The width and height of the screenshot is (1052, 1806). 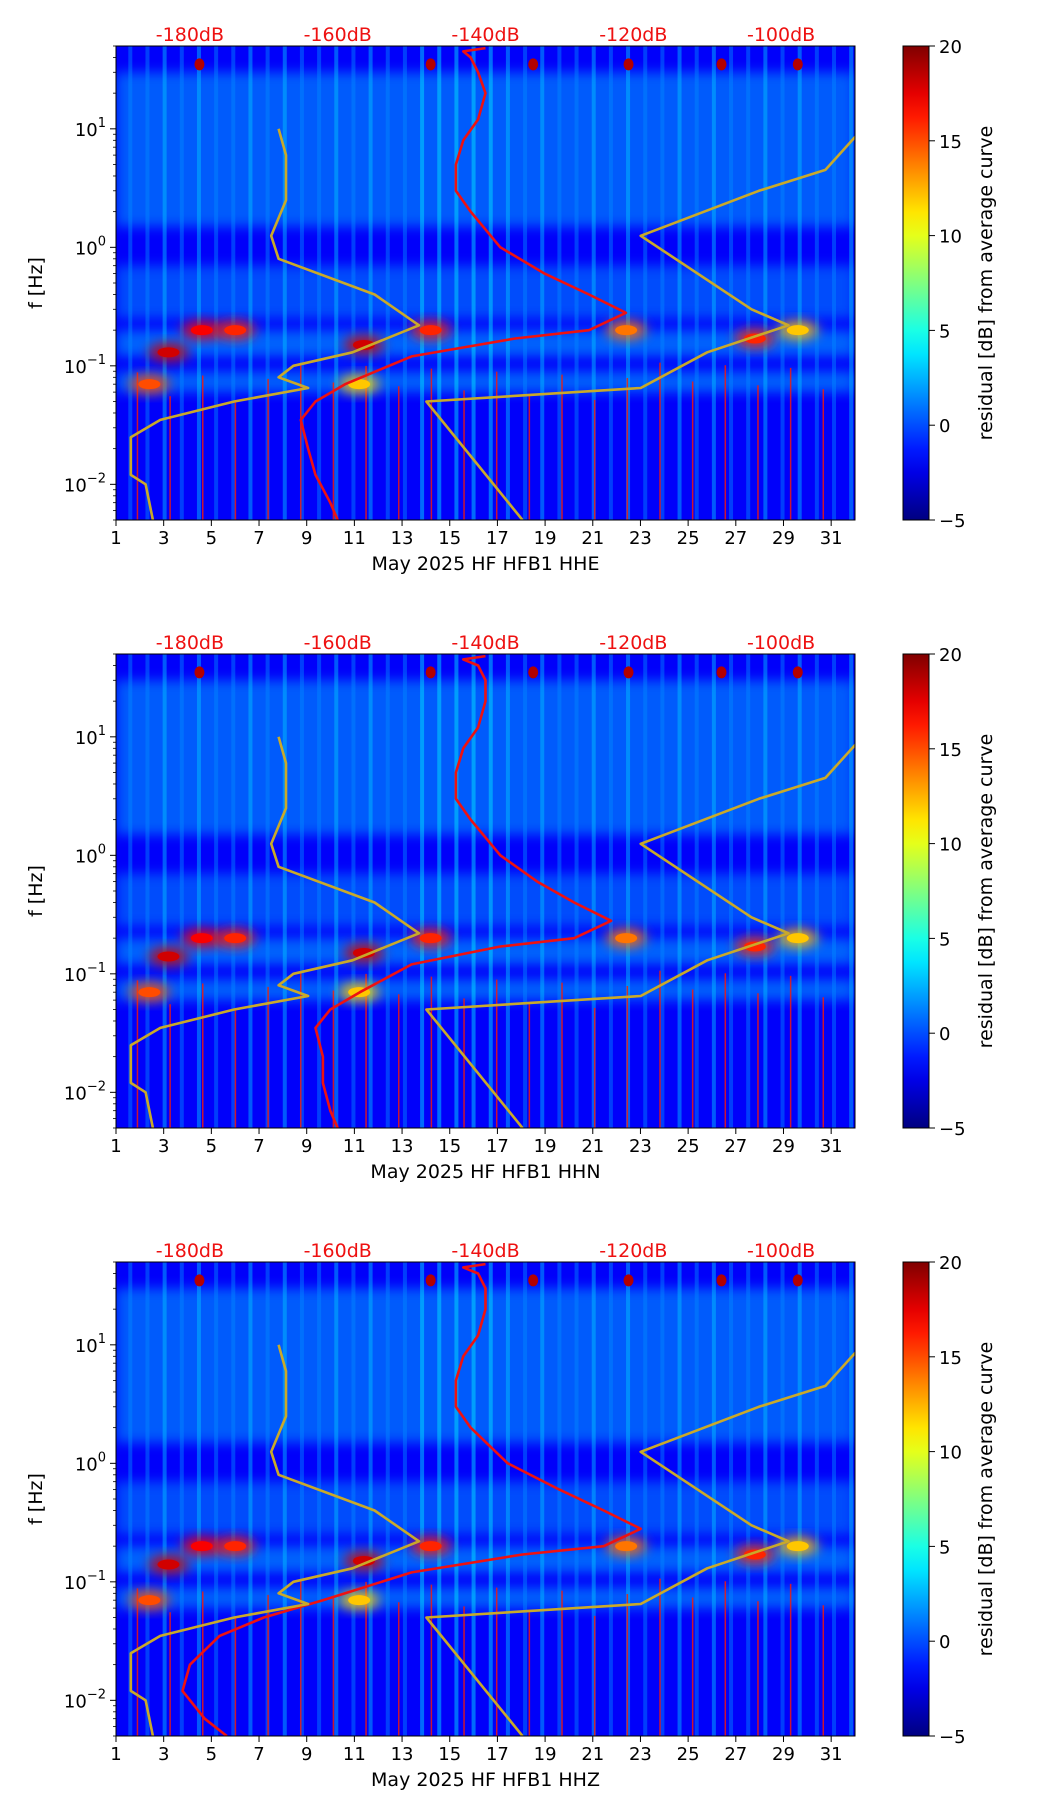 I want to click on x-tick-label: 25, so click(x=688, y=1146).